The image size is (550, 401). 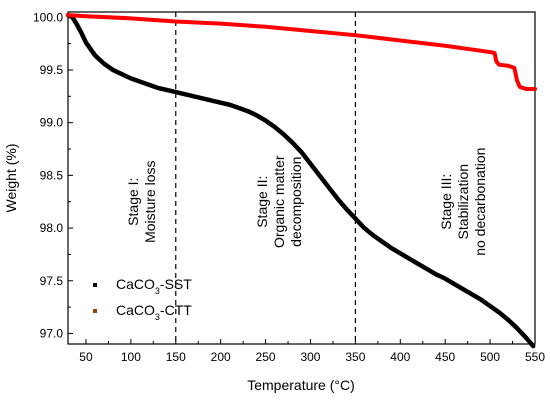 I want to click on y-axis-title: Weight (%), so click(x=11, y=178).